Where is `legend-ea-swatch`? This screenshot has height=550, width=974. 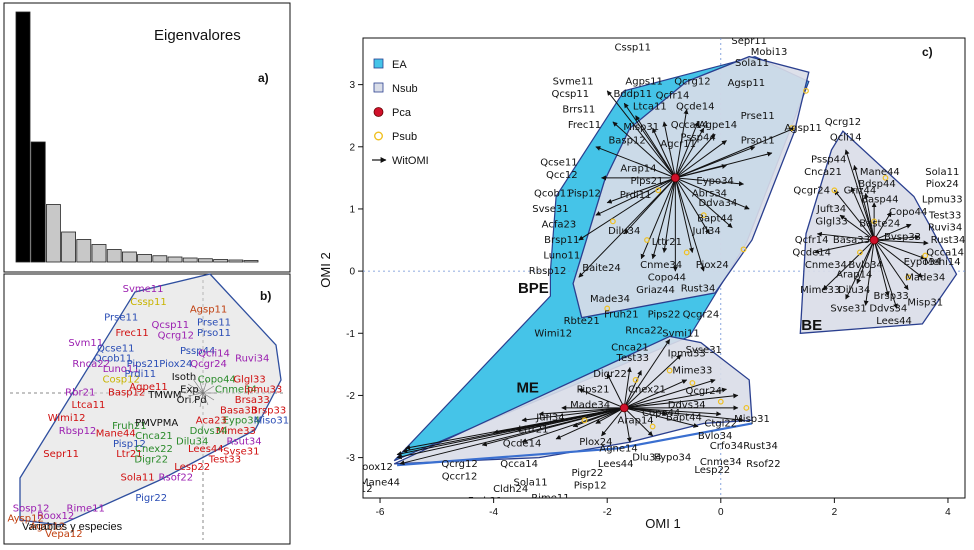
legend-ea-swatch is located at coordinates (378, 63).